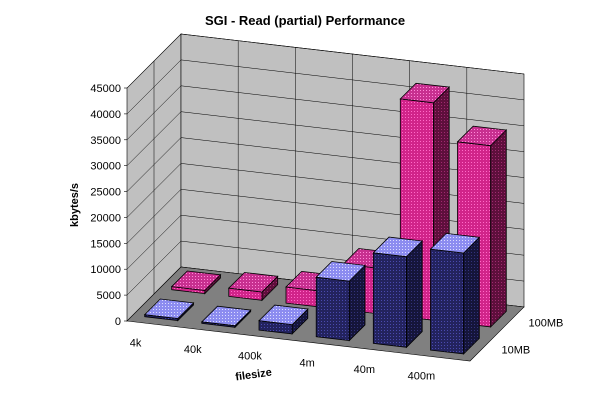 The width and height of the screenshot is (600, 400). Describe the element at coordinates (254, 375) in the screenshot. I see `x-axis-label: filesize` at that location.